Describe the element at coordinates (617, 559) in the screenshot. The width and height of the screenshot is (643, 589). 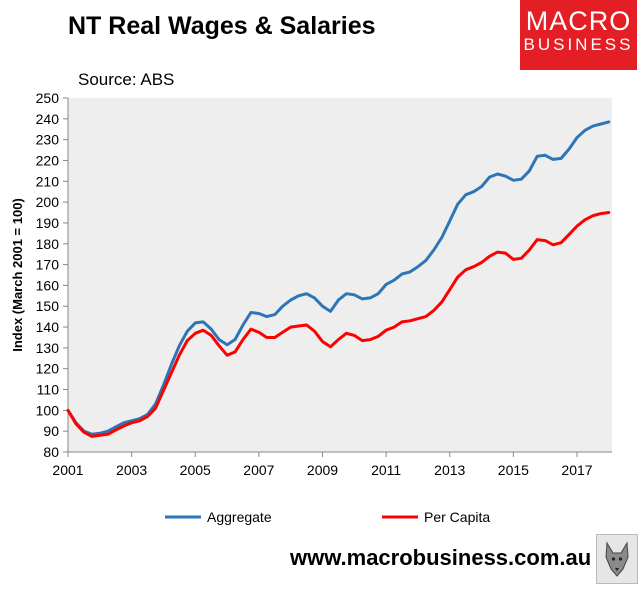
I see `wolf-mascot-icon` at that location.